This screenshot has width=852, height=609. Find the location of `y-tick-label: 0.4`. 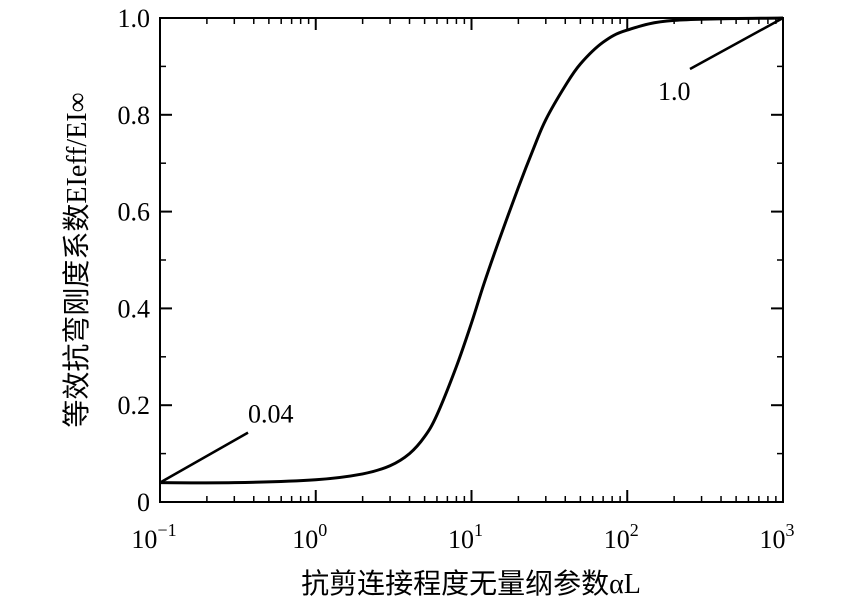

y-tick-label: 0.4 is located at coordinates (134, 308).